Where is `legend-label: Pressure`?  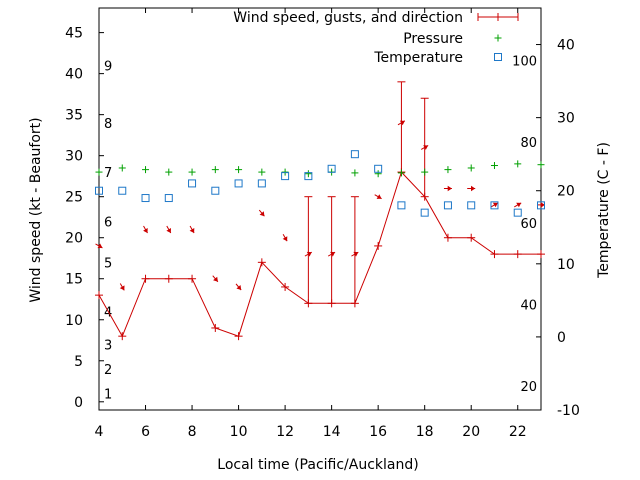 legend-label: Pressure is located at coordinates (433, 39).